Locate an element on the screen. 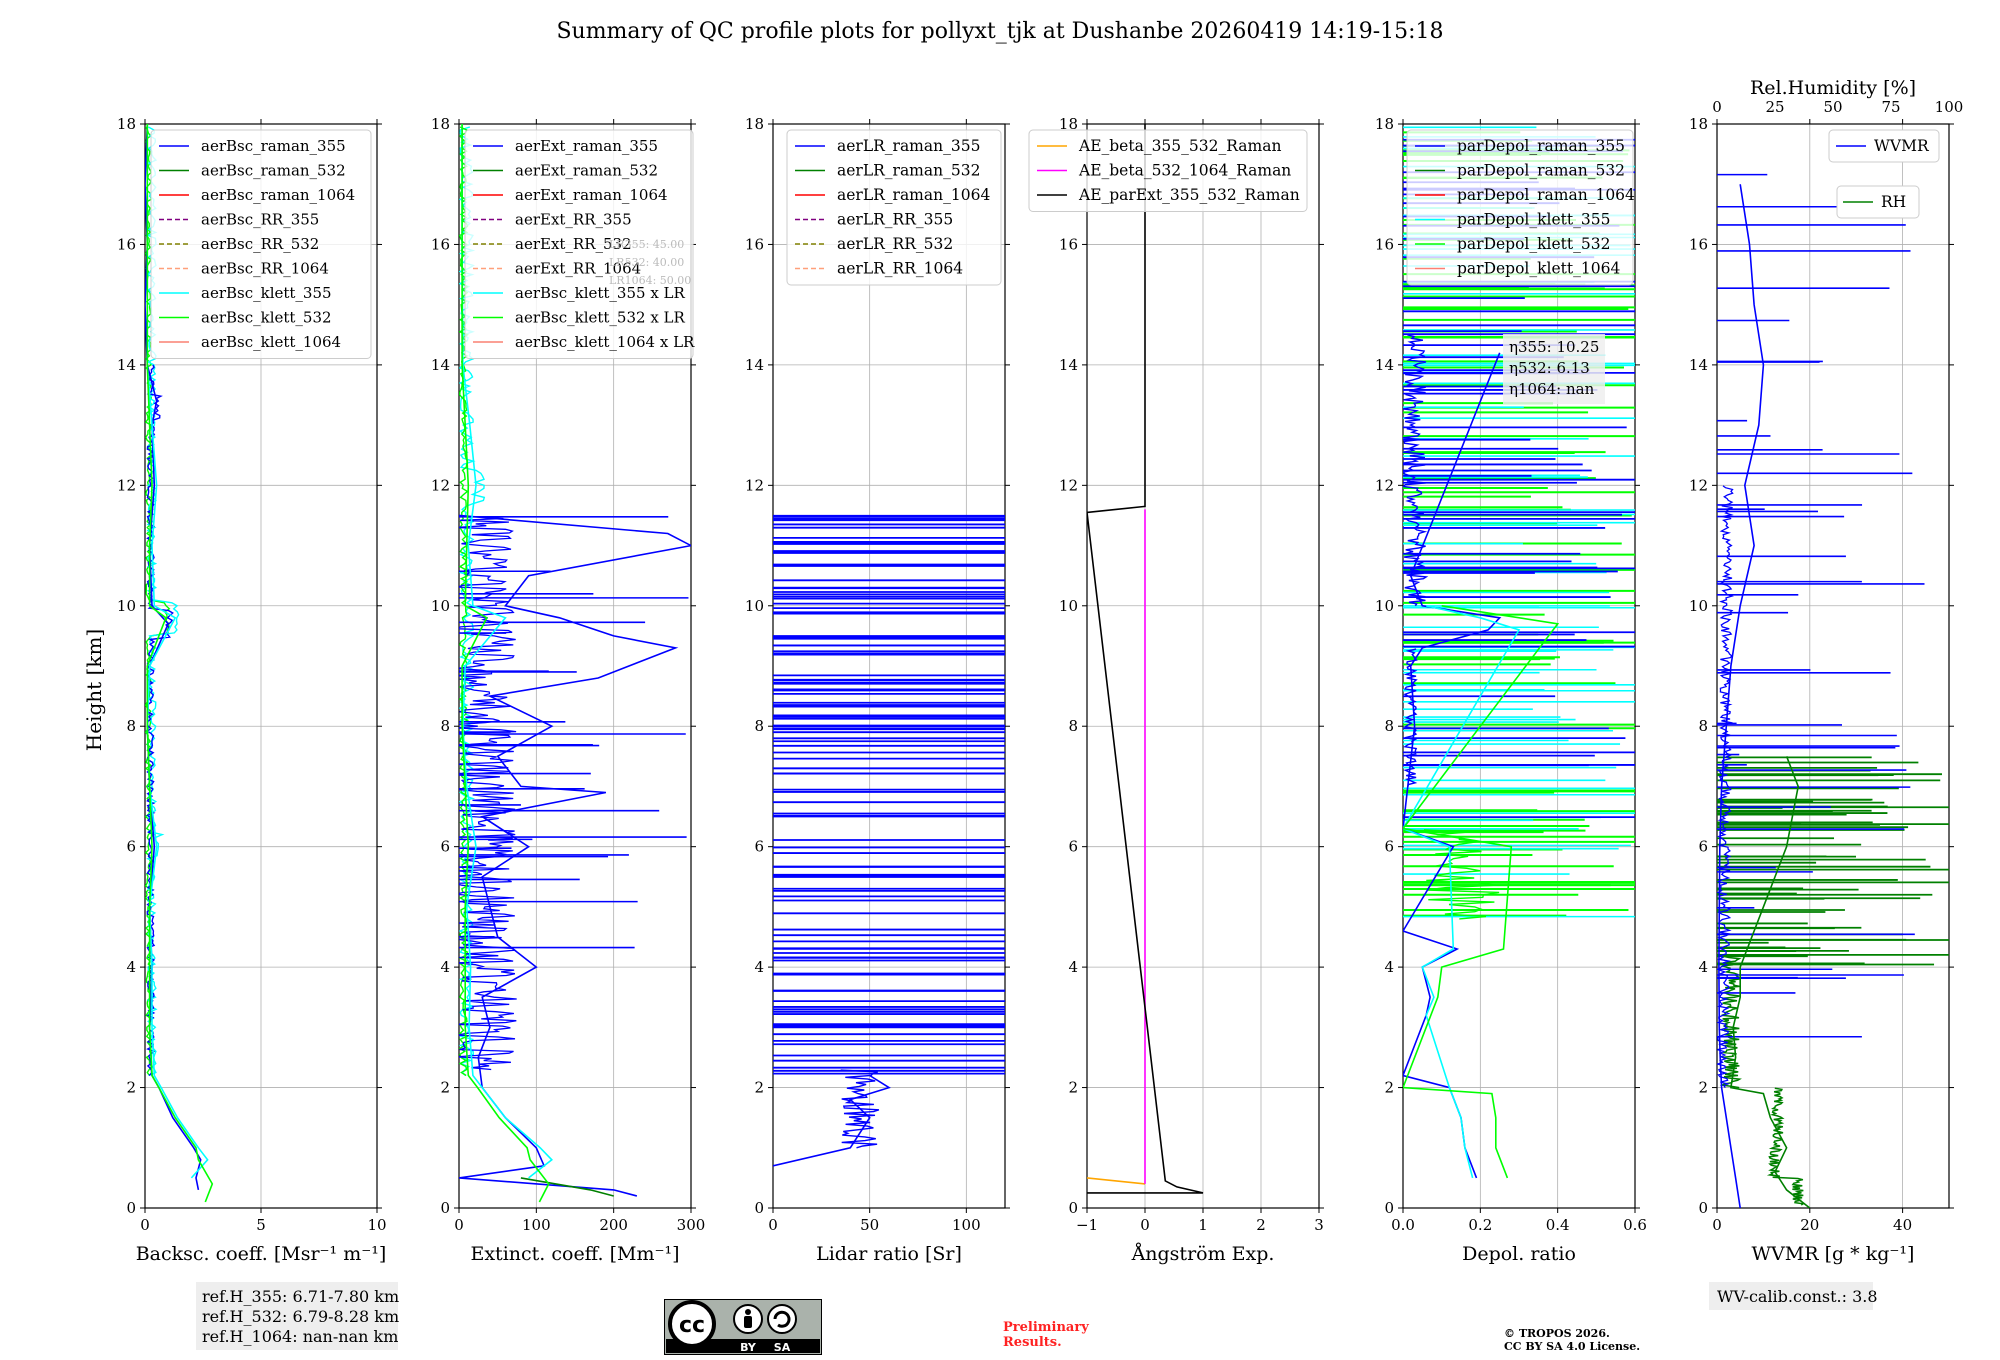  x-tick-label: 1 is located at coordinates (1203, 1225).